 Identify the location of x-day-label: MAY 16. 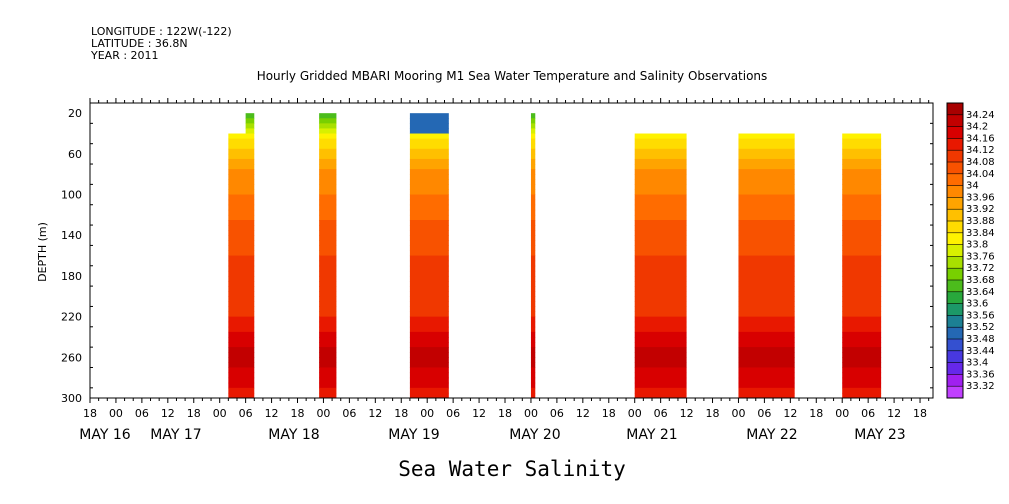
(104, 435).